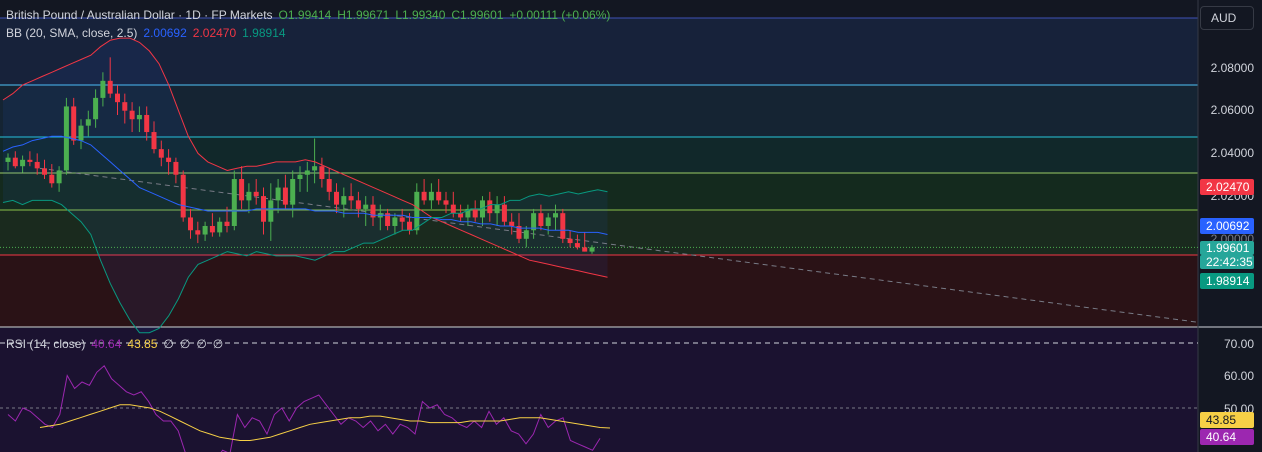  I want to click on price-tick-3: 2.04000, so click(1232, 153).